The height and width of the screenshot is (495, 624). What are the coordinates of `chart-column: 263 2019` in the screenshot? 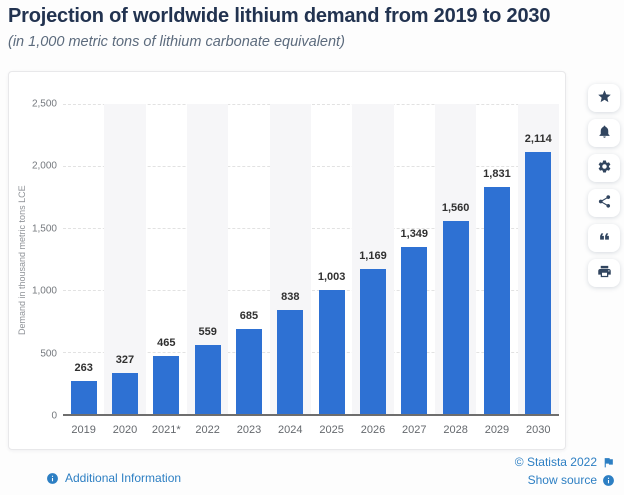 It's located at (83, 270).